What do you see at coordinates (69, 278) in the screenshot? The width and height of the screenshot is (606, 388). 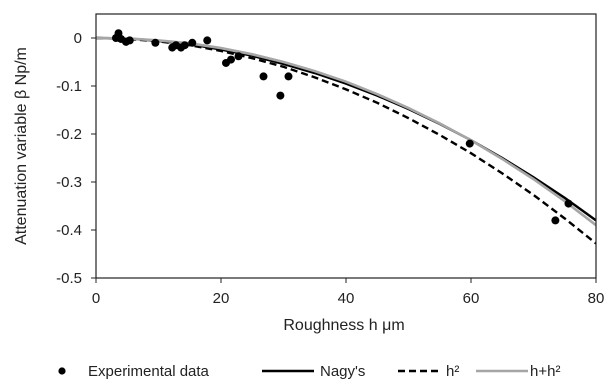 I see `y-tick-label: -0.5` at bounding box center [69, 278].